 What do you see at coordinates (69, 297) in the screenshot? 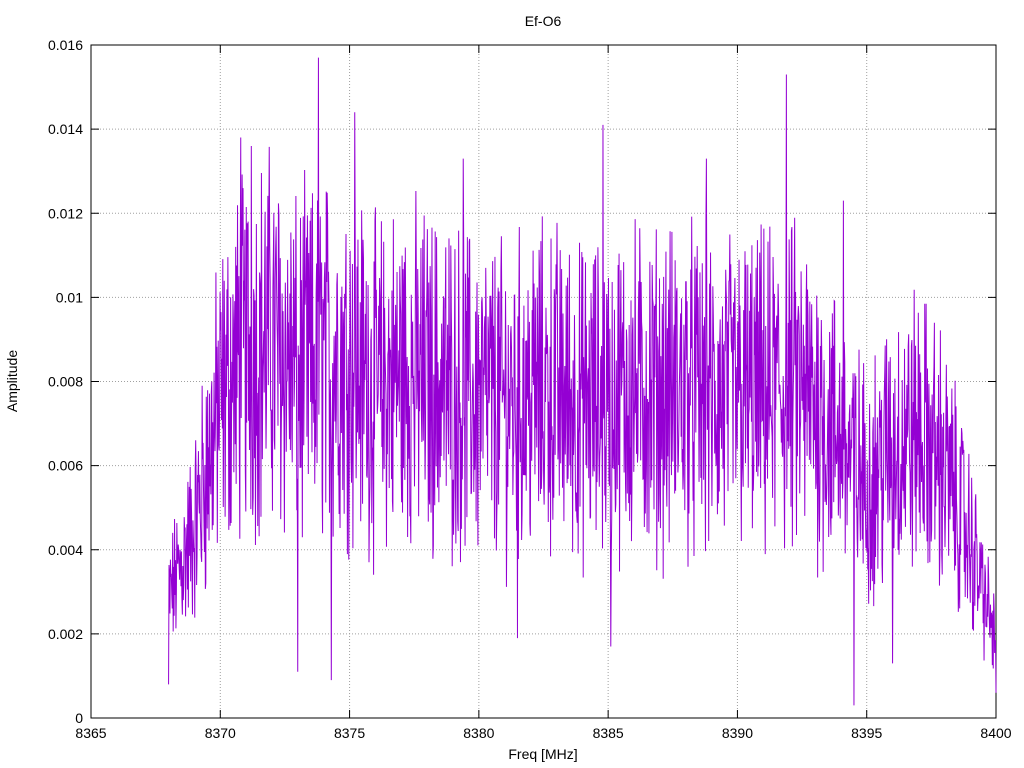
I see `y-tick-label: 0.01` at bounding box center [69, 297].